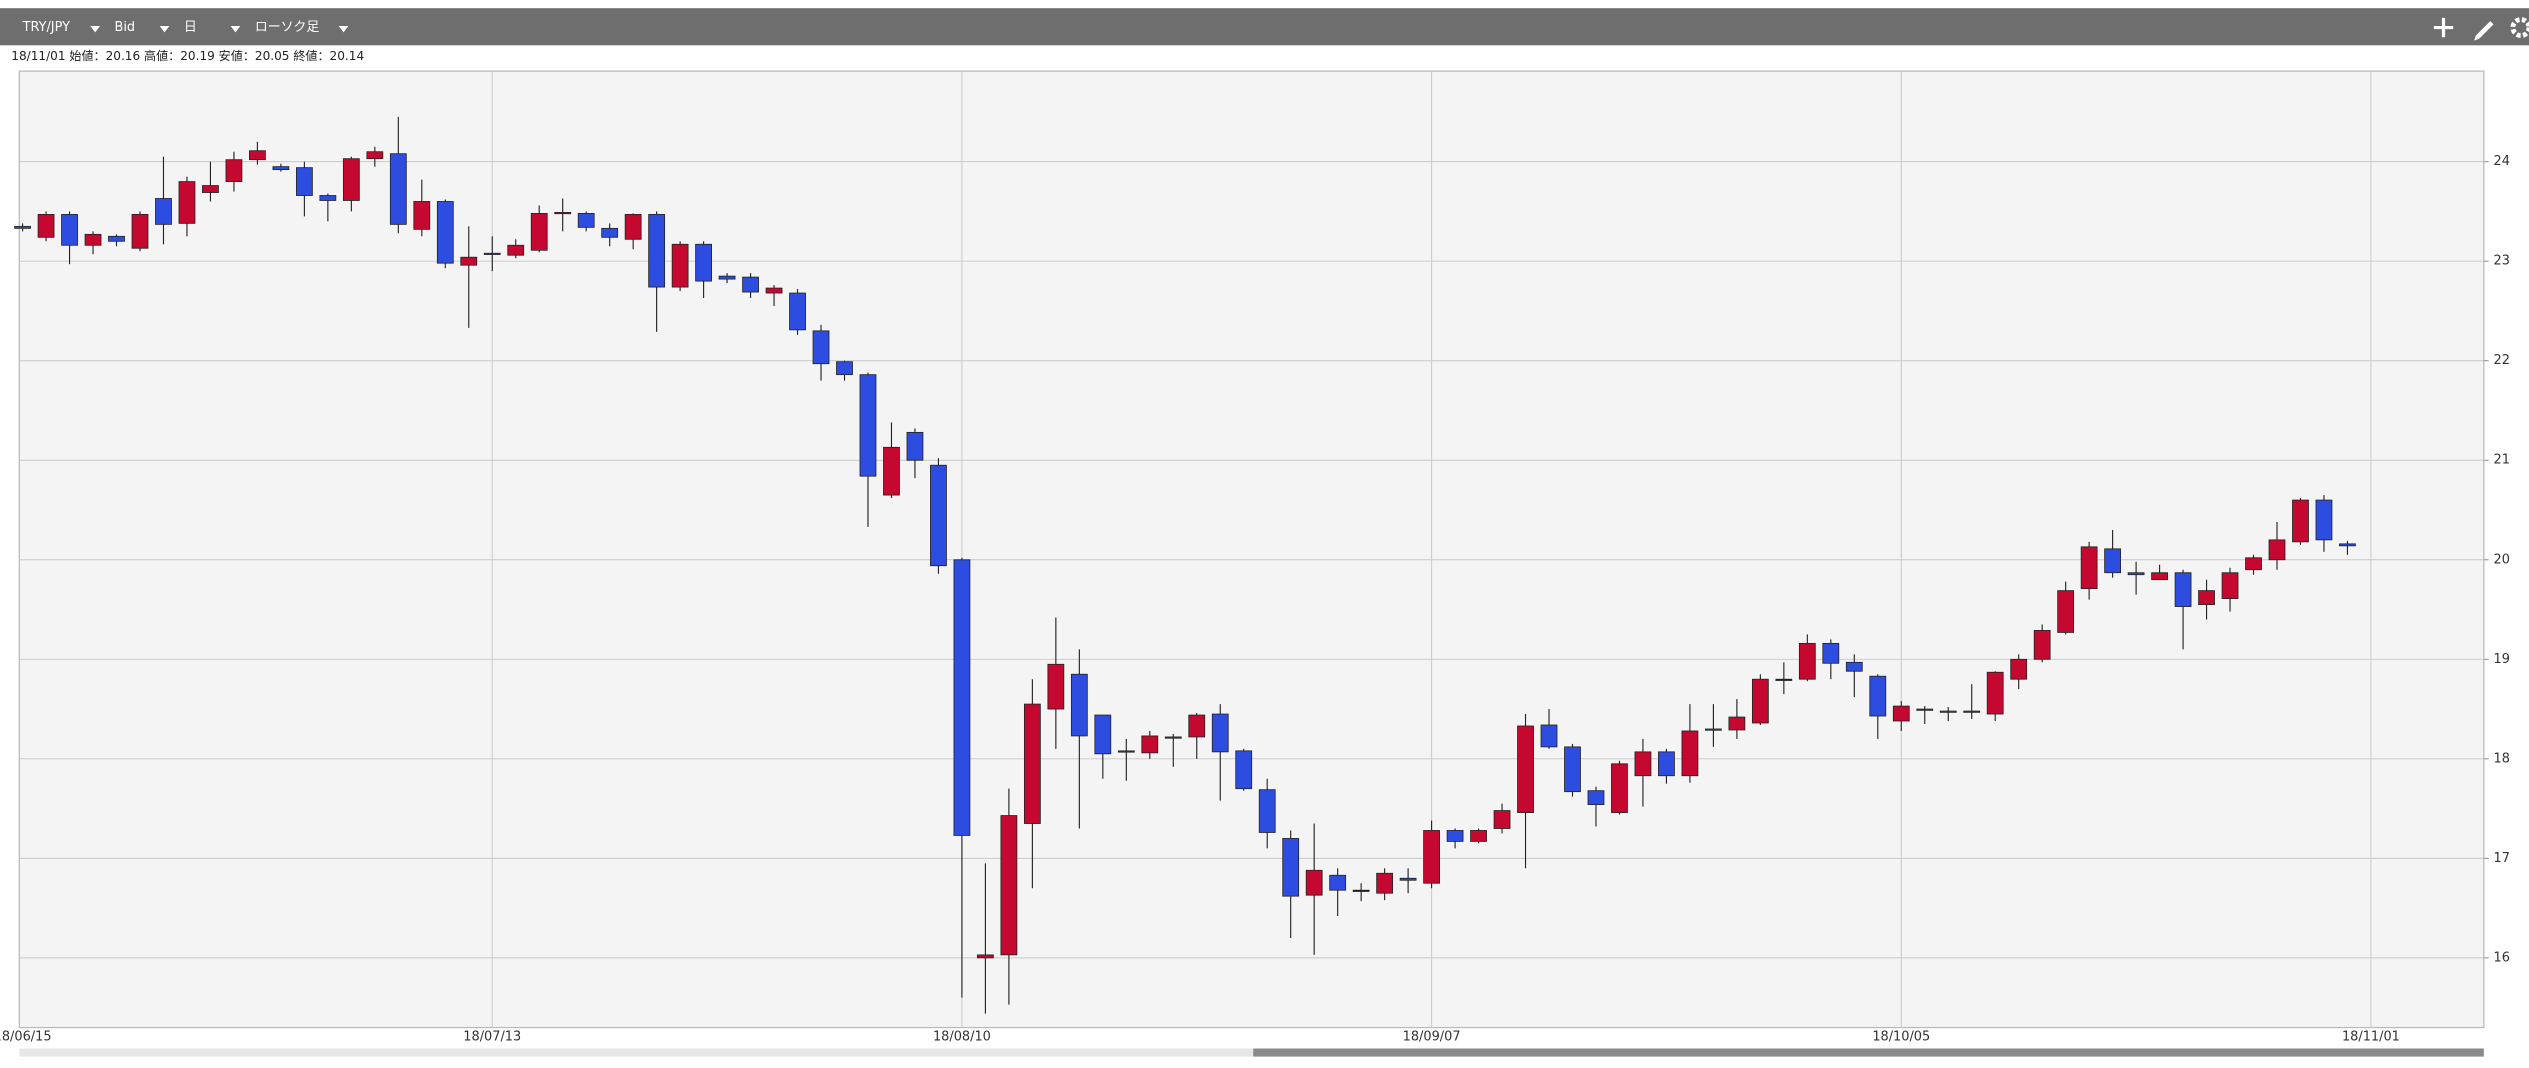 Image resolution: width=2529 pixels, height=1068 pixels. Describe the element at coordinates (2502, 261) in the screenshot. I see `y-tick-label: 23` at that location.